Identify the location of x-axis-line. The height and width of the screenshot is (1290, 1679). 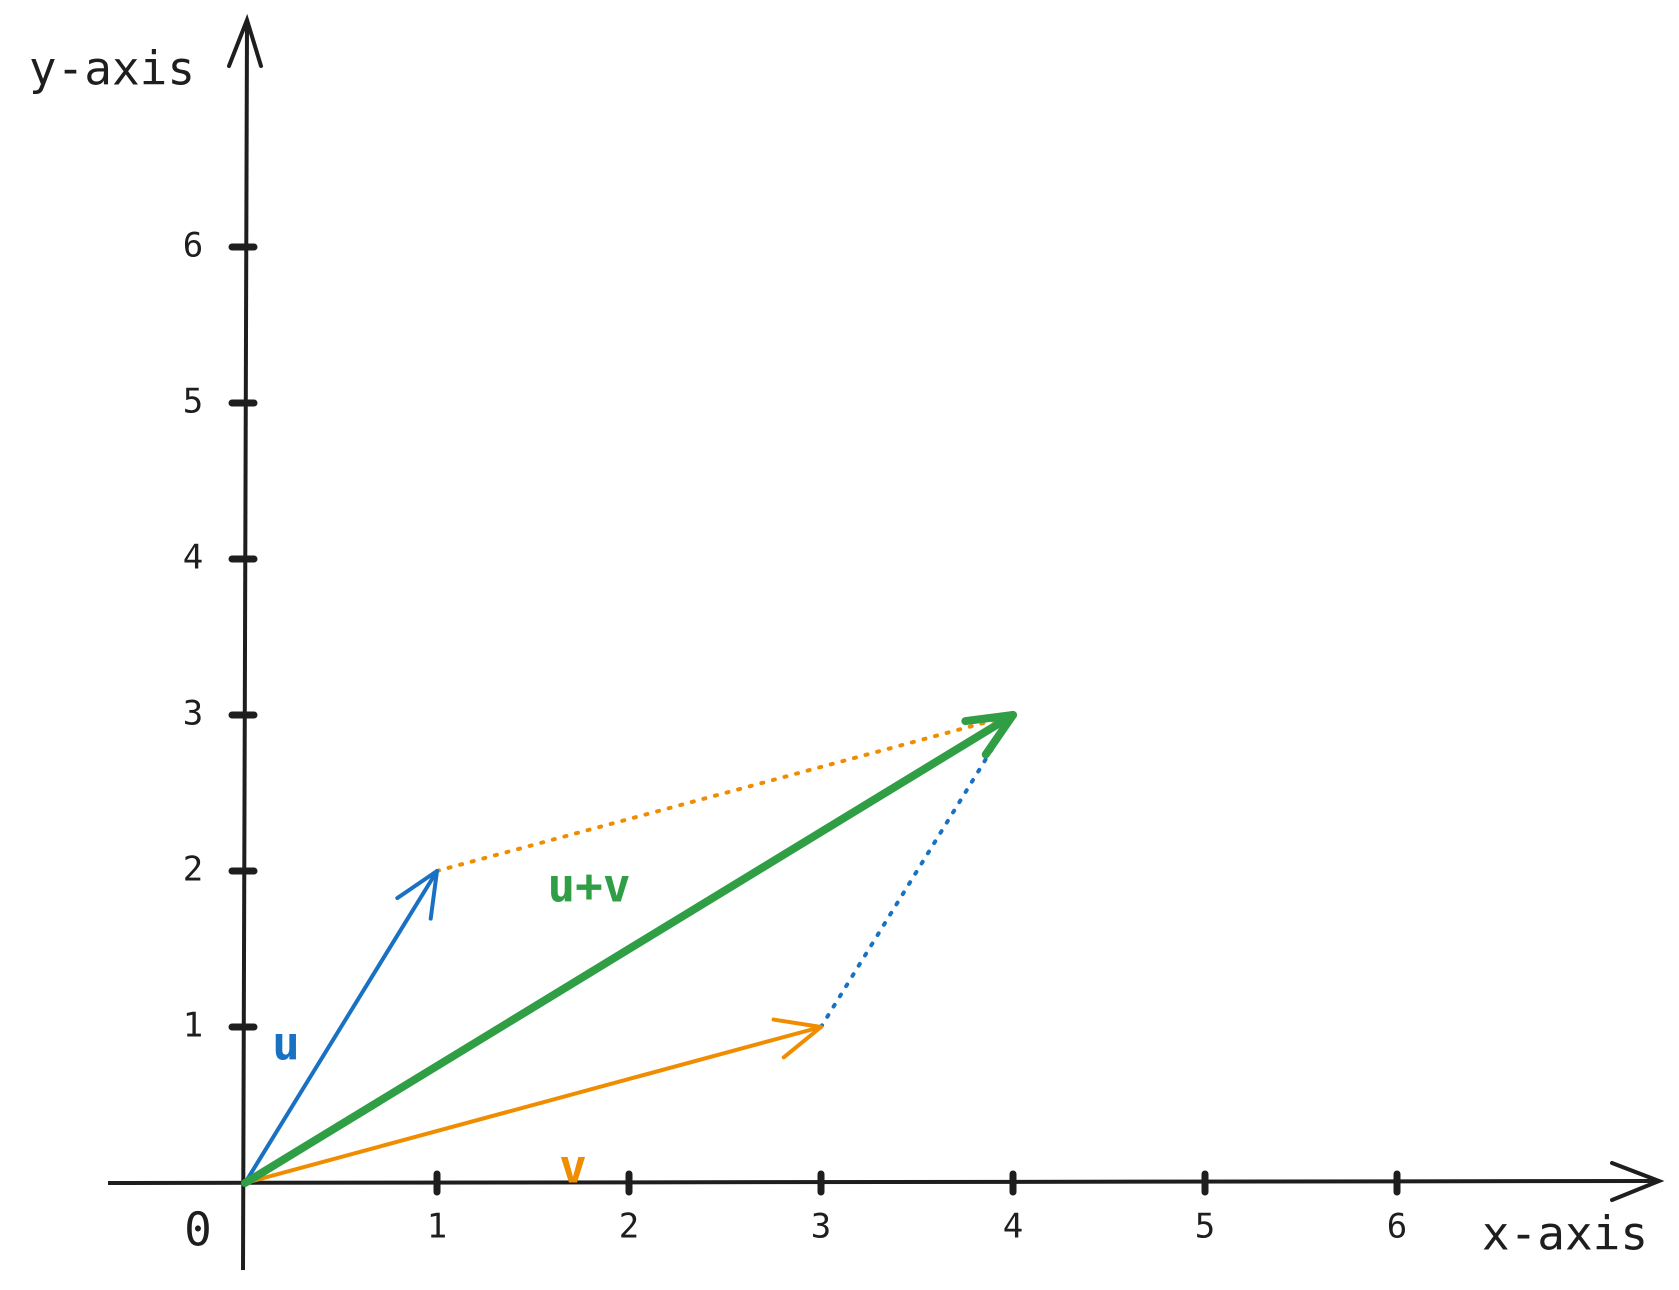
(881, 1182).